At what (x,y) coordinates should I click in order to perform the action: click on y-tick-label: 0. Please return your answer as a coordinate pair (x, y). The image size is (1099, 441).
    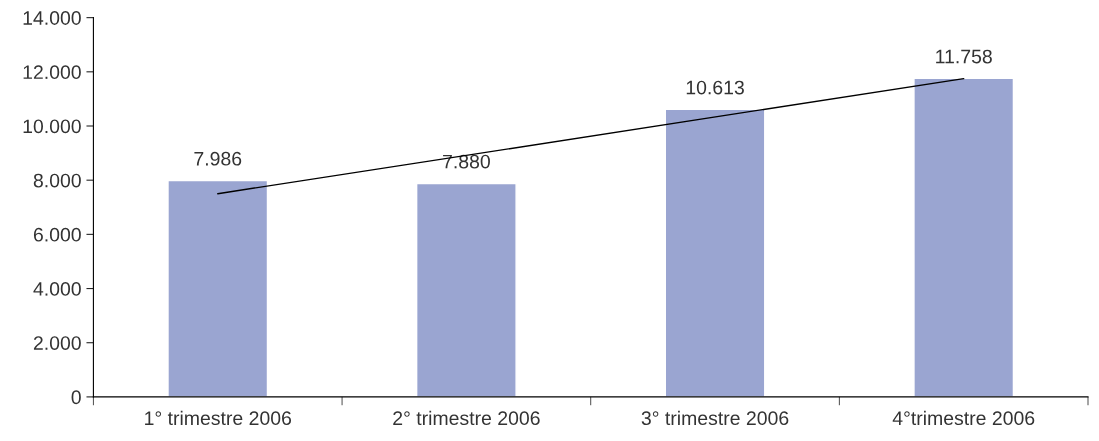
    Looking at the image, I should click on (76, 397).